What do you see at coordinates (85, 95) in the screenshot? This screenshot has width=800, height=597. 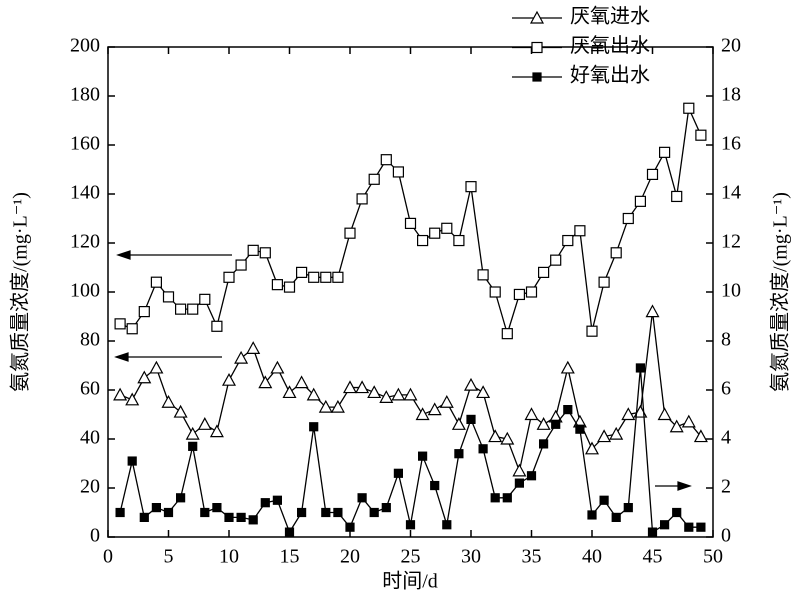 I see `y-tick-label: 180` at bounding box center [85, 95].